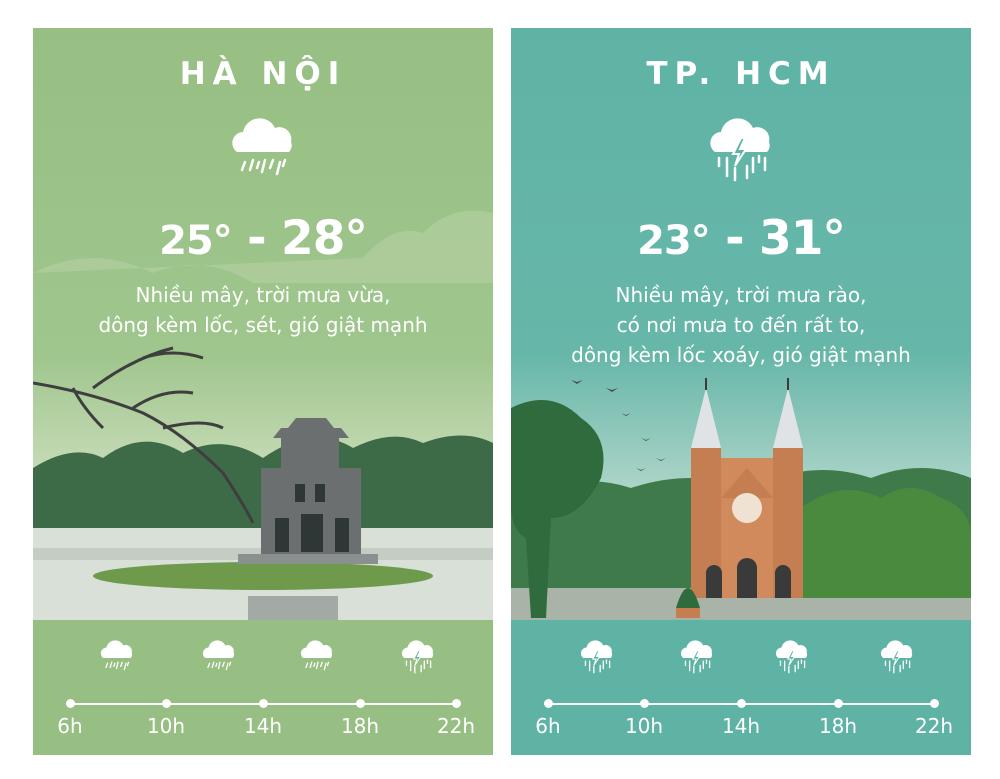 The image size is (1000, 779). Describe the element at coordinates (802, 238) in the screenshot. I see `temp-high: 31°` at that location.